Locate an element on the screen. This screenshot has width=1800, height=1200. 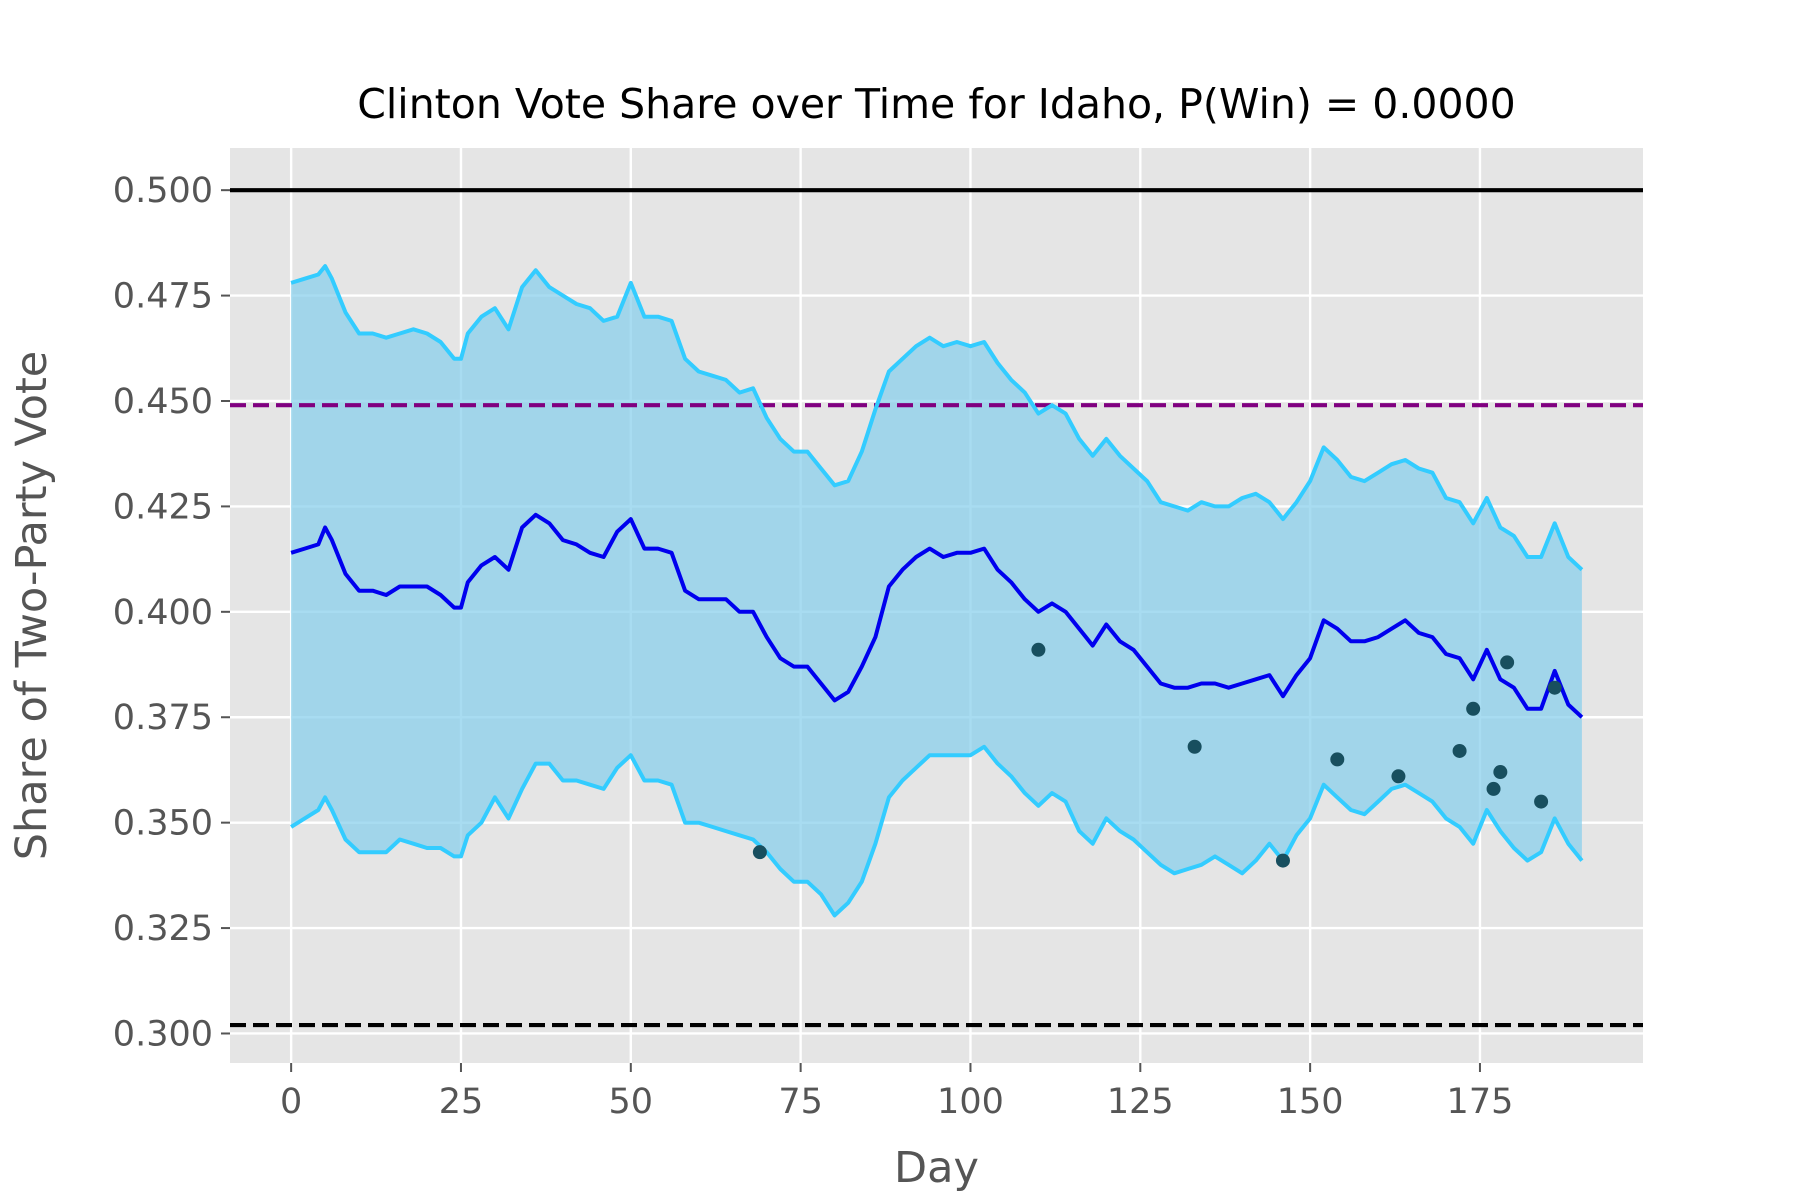
y-tick-label: 0.375 is located at coordinates (163, 718).